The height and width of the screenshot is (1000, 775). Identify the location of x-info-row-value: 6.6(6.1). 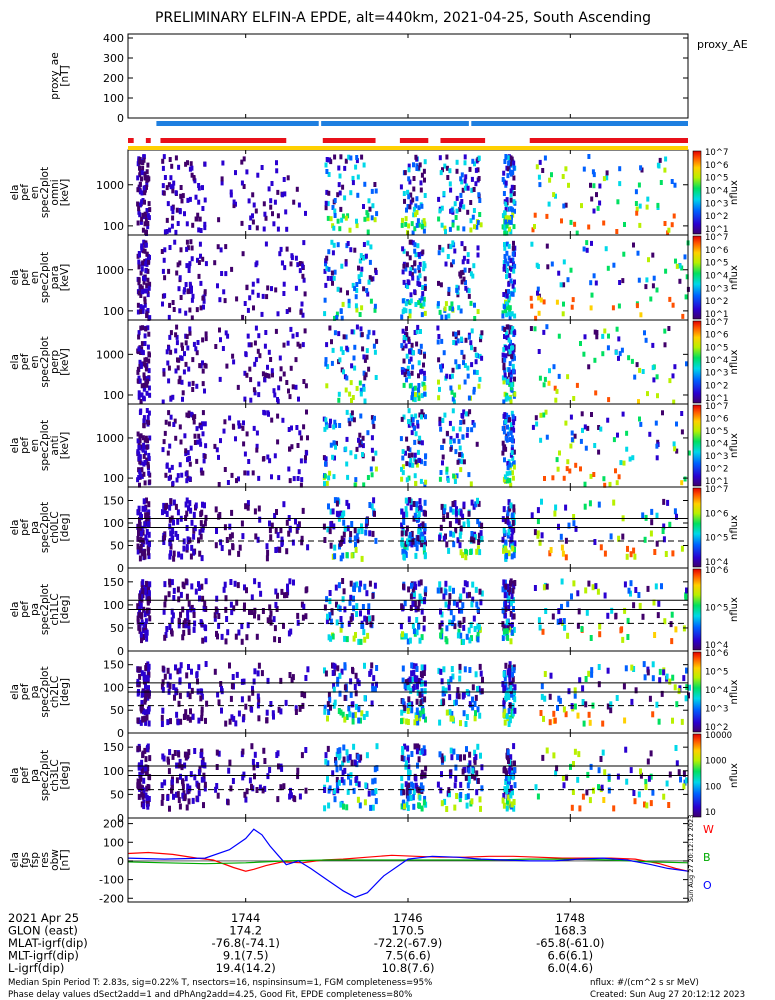
(571, 956).